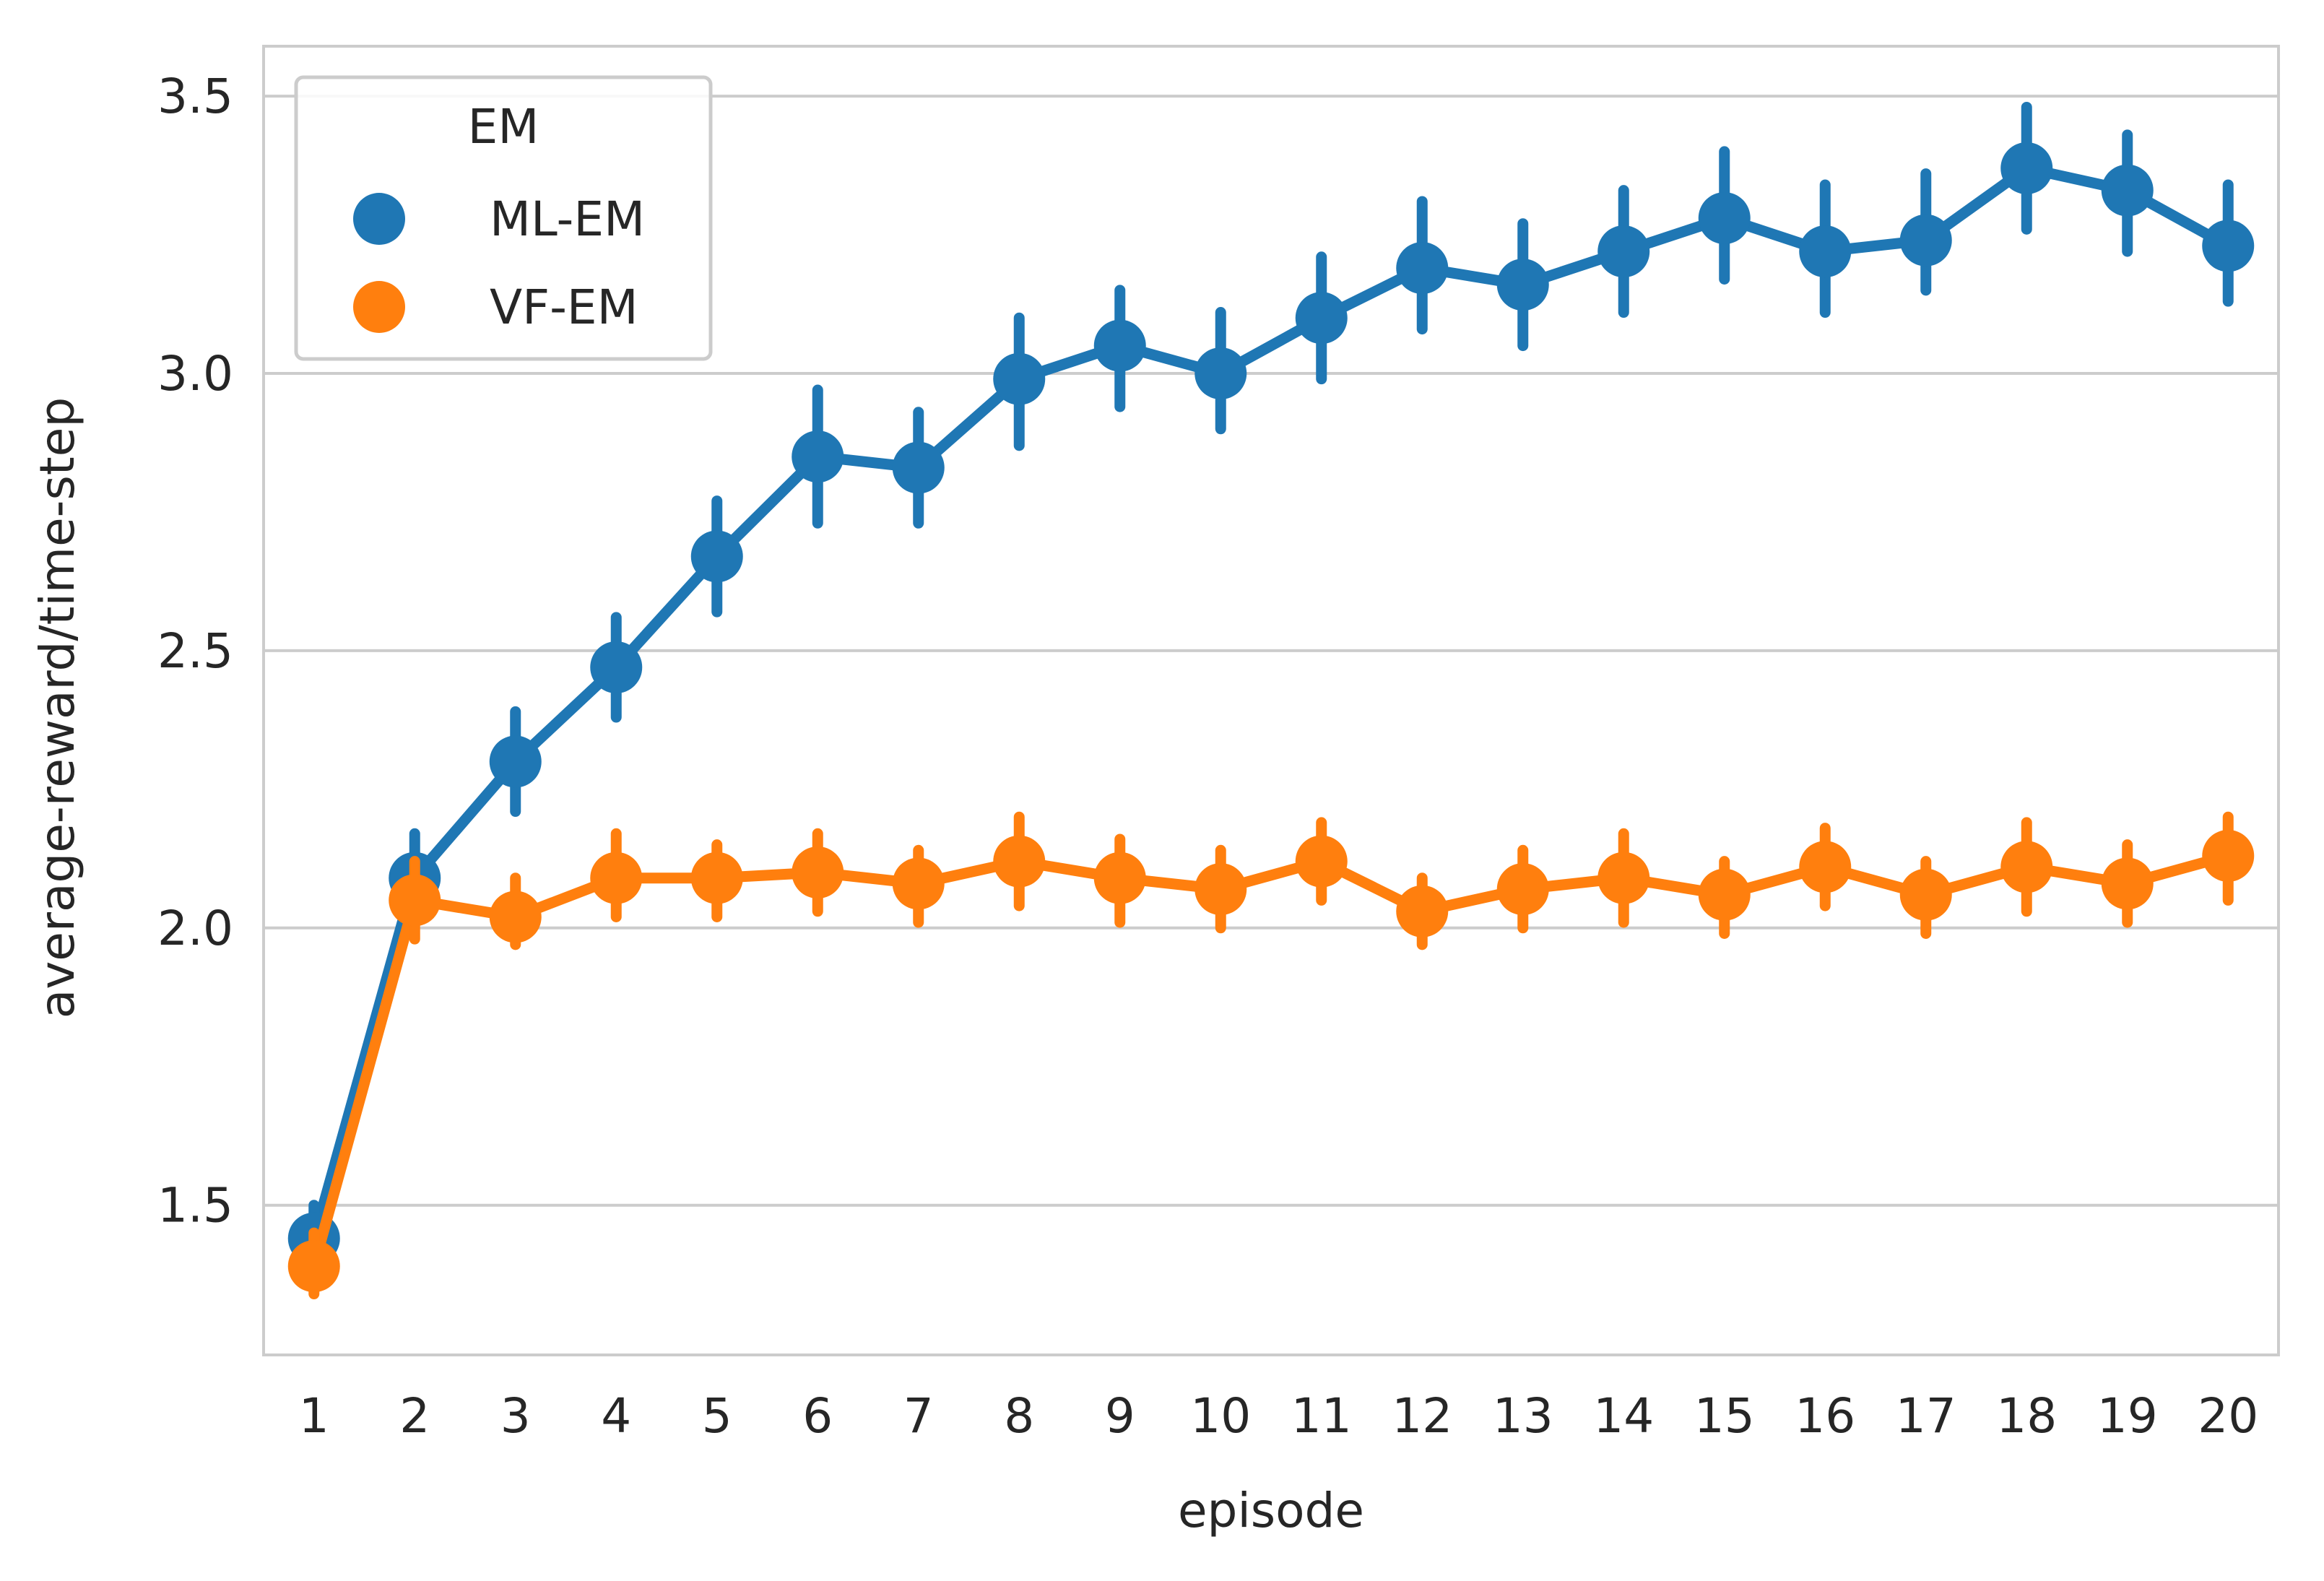  Describe the element at coordinates (1624, 1416) in the screenshot. I see `x-tick-label: 14` at that location.